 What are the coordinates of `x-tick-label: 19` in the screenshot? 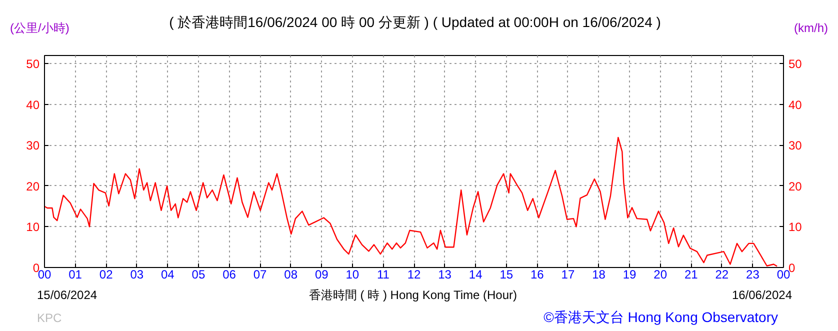 It's located at (629, 275).